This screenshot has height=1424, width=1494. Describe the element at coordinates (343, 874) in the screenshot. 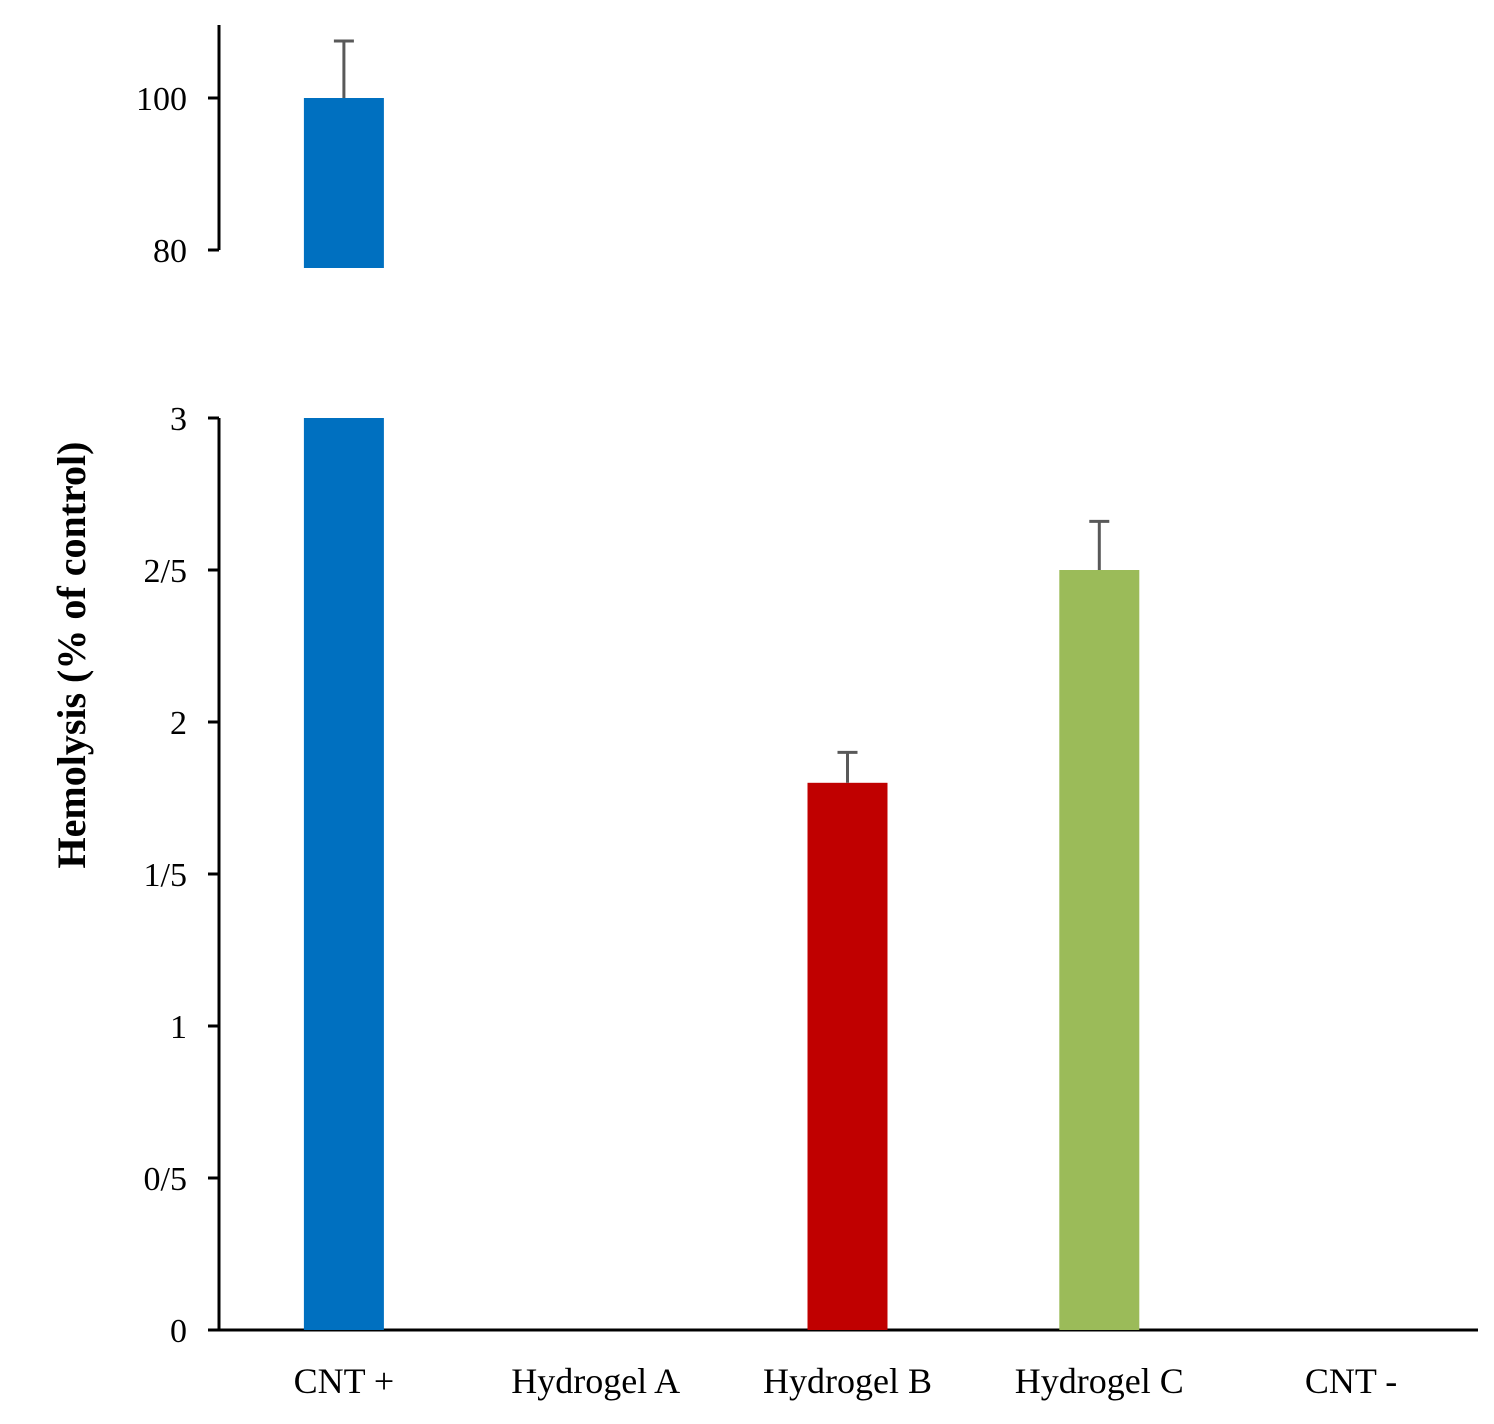

I see `bar-lower-segment` at that location.